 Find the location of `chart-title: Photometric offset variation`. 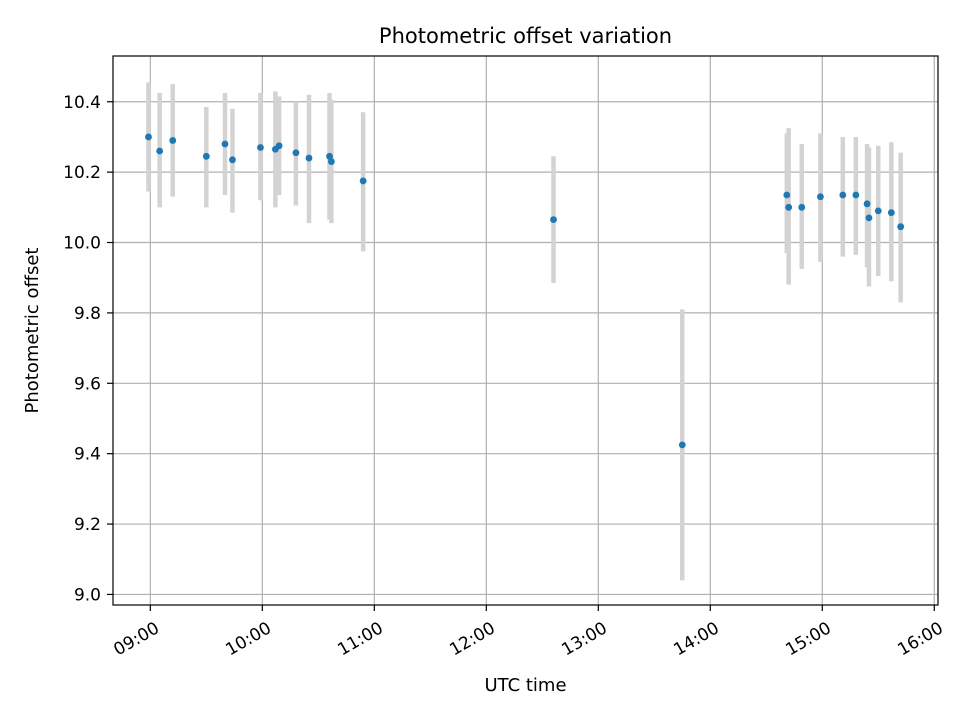

chart-title: Photometric offset variation is located at coordinates (525, 36).